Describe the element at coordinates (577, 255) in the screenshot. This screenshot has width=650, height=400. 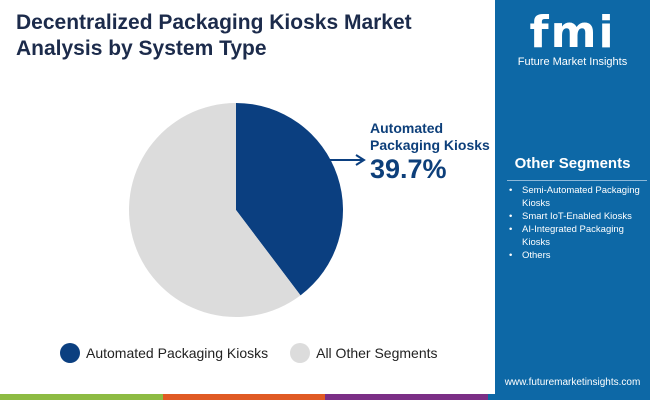
I see `list-item: Others` at that location.